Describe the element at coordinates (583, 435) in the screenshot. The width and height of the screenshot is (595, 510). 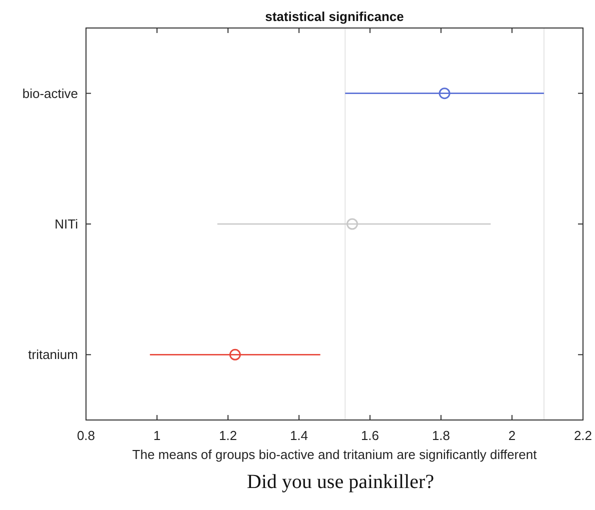
I see `x-tick-label: 2.2` at that location.